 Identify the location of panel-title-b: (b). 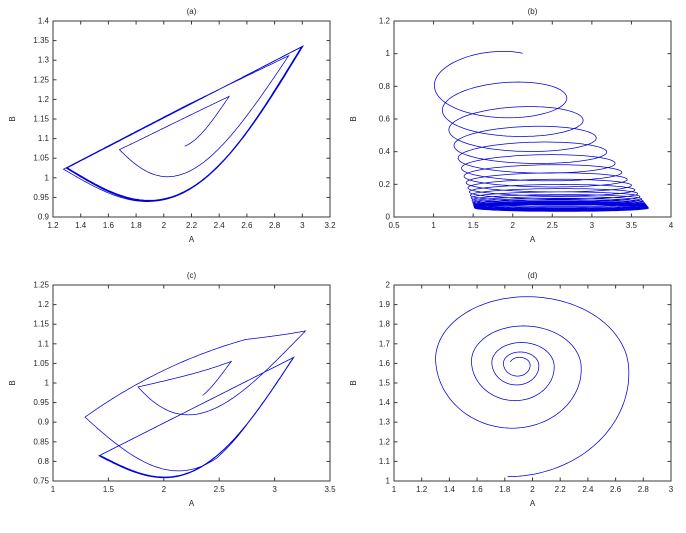
(532, 11).